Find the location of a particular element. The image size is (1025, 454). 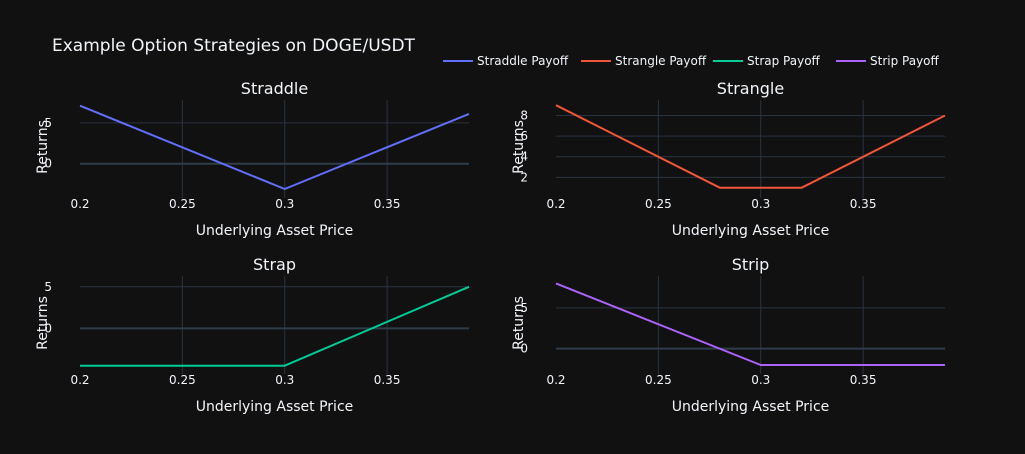

legend-item: Straddle Payoff is located at coordinates (506, 61).